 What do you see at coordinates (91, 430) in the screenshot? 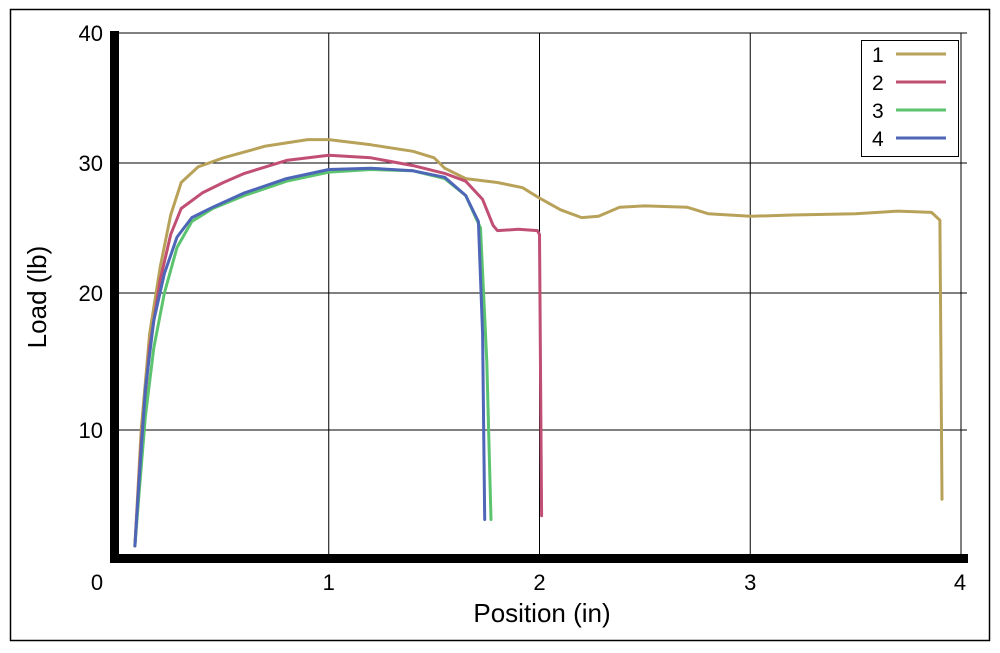
I see `y-tick-label-0: 10` at bounding box center [91, 430].